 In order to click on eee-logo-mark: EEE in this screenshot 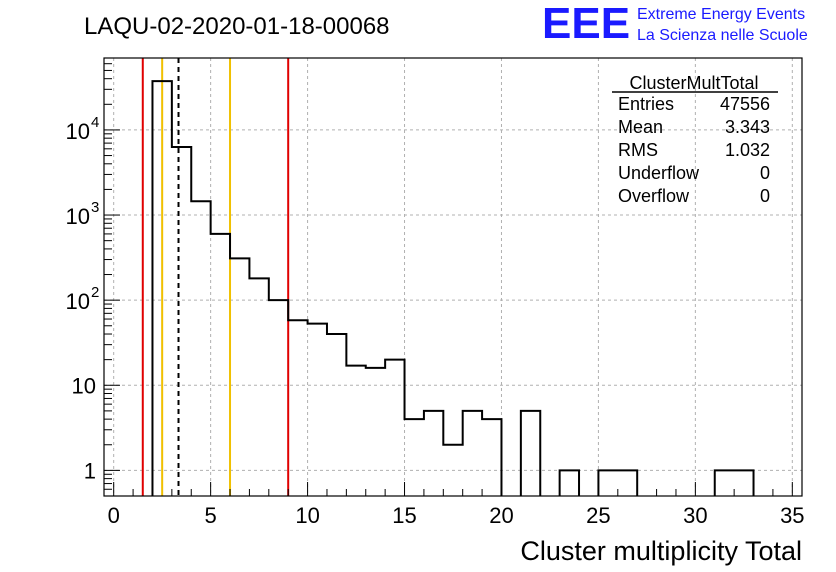, I will do `click(586, 24)`.